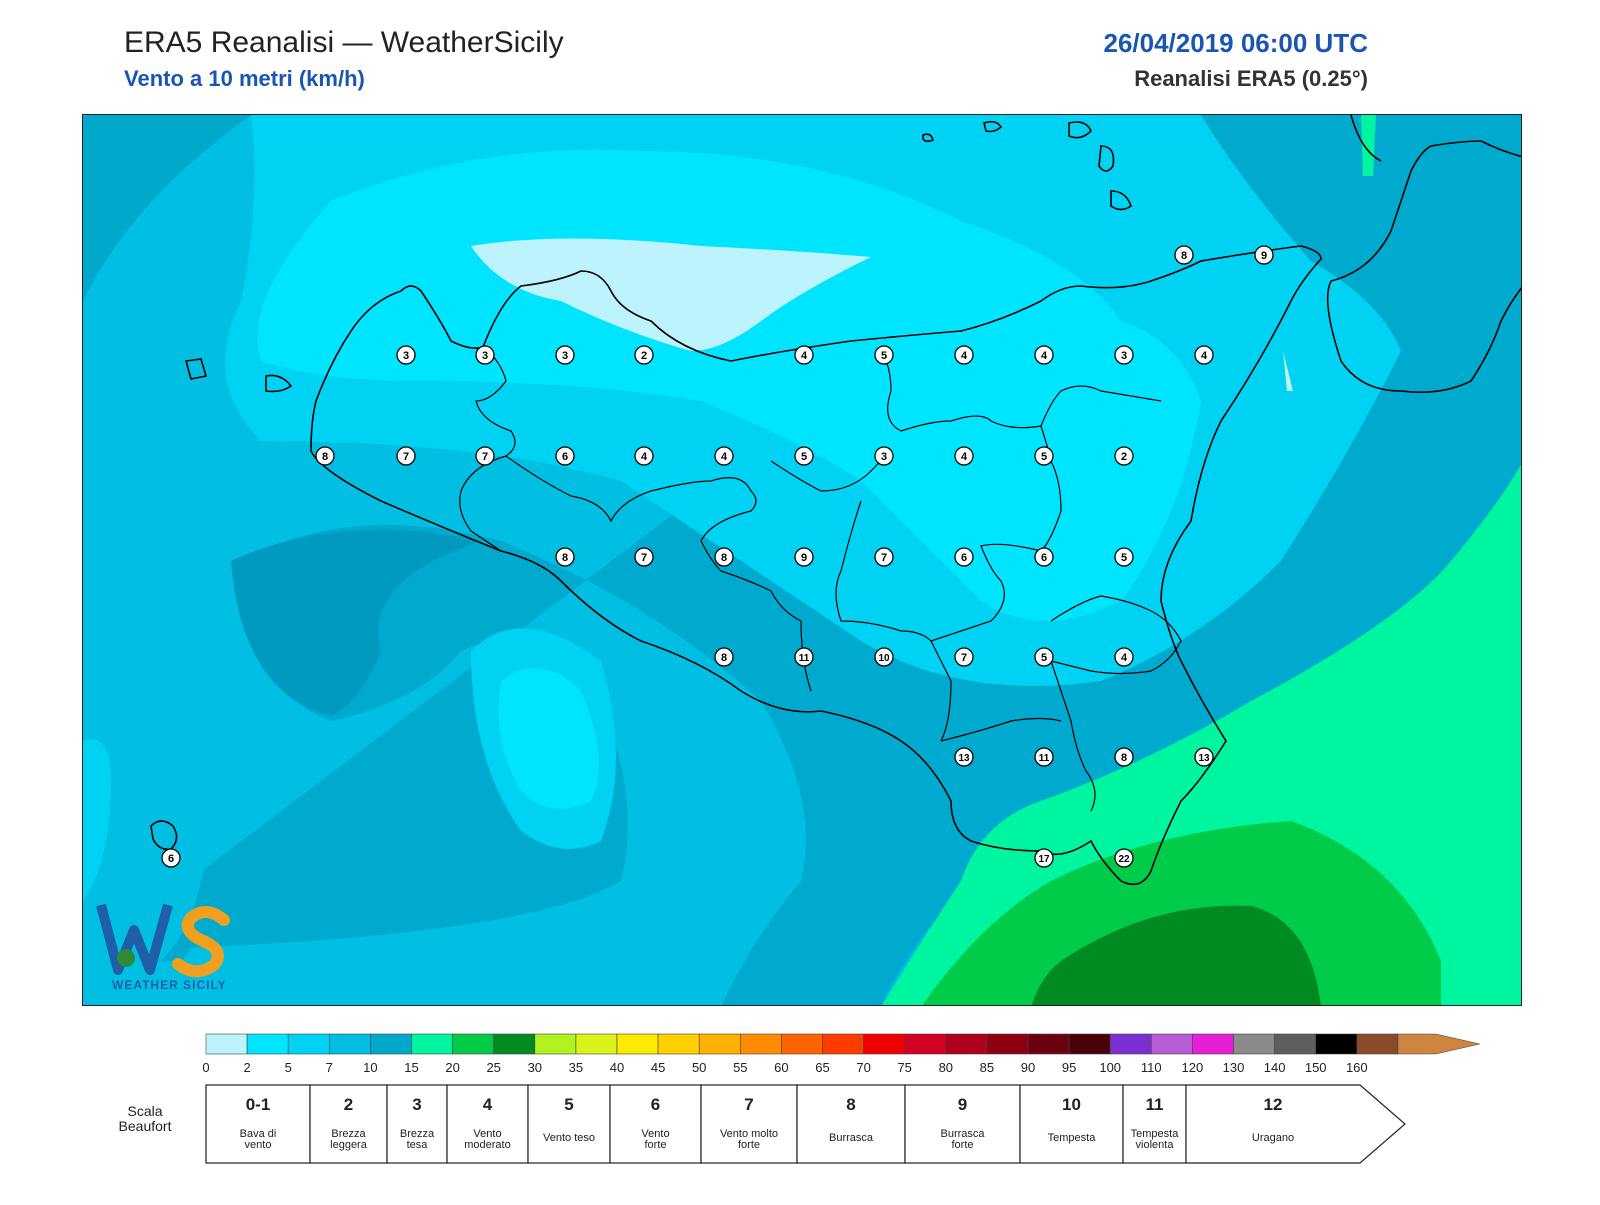 Image resolution: width=1600 pixels, height=1205 pixels. What do you see at coordinates (569, 1138) in the screenshot?
I see `beaufort-desc-line: Vento teso` at bounding box center [569, 1138].